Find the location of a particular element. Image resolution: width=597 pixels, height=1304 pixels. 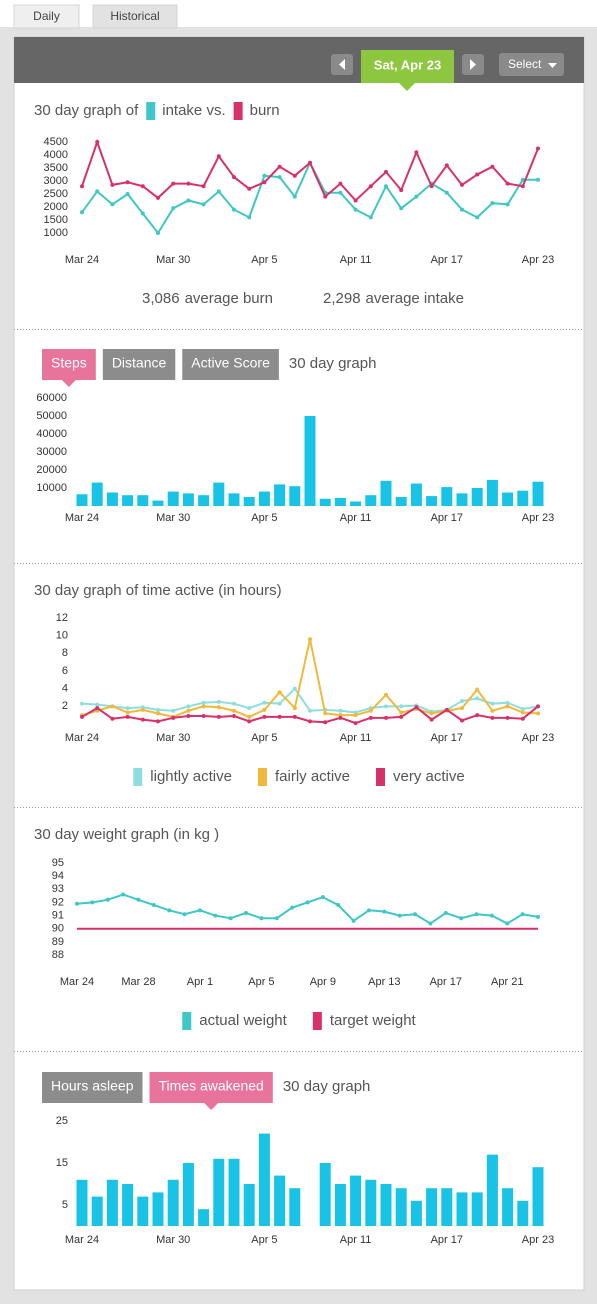

x-tick-label: Apr 13 is located at coordinates (384, 982).